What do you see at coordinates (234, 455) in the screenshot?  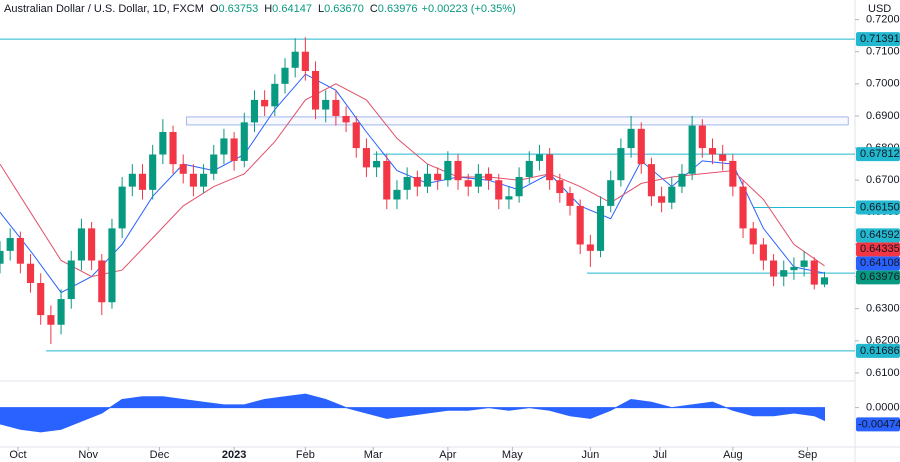 I see `x-tick-label: 2023` at bounding box center [234, 455].